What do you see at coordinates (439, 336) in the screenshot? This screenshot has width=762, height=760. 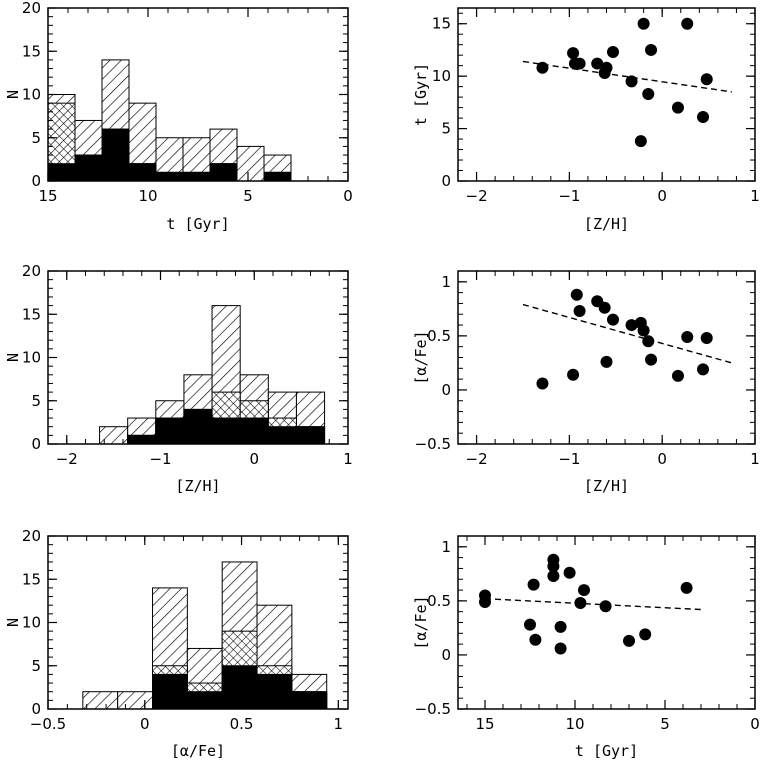 I see `y-tick-label: 0.5` at bounding box center [439, 336].